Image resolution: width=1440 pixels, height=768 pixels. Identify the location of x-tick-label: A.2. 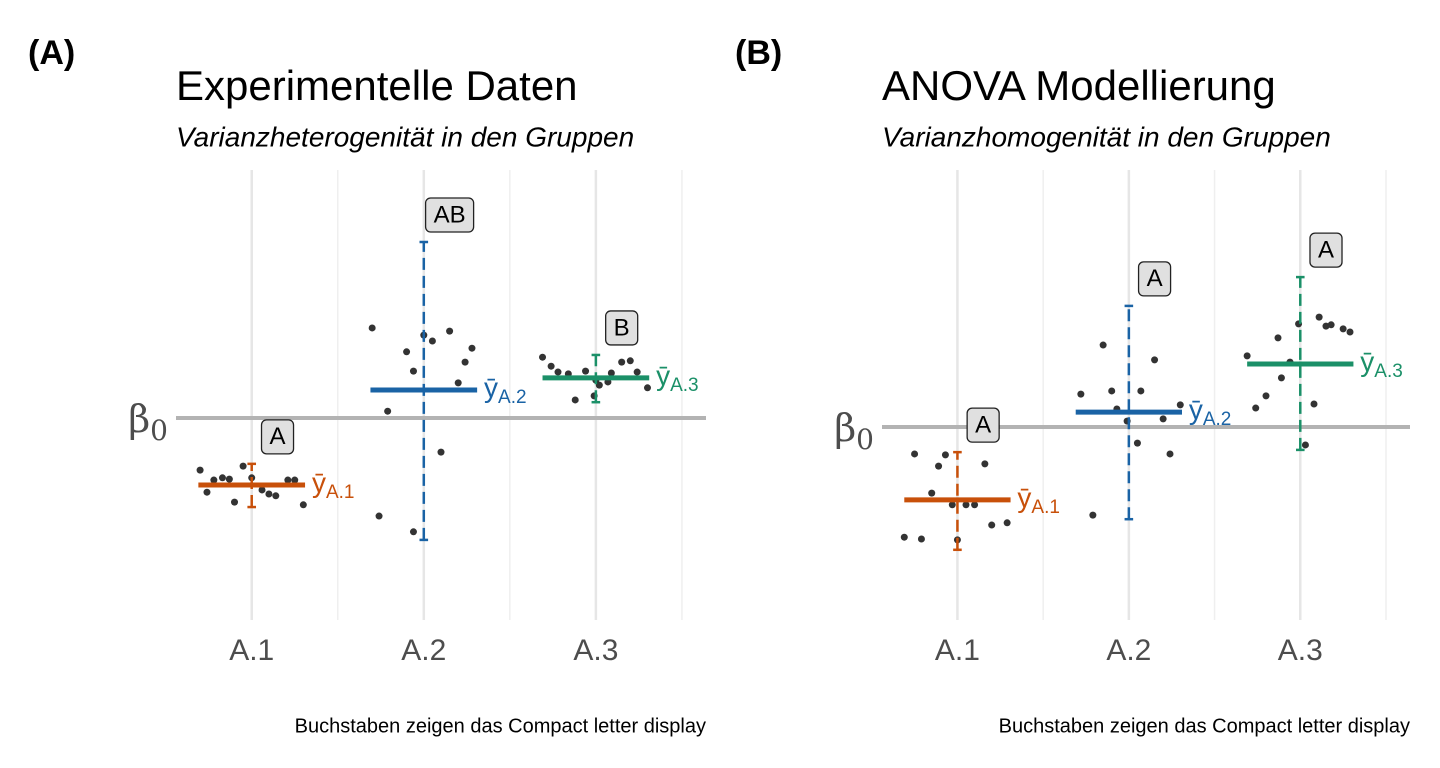
(1128, 650).